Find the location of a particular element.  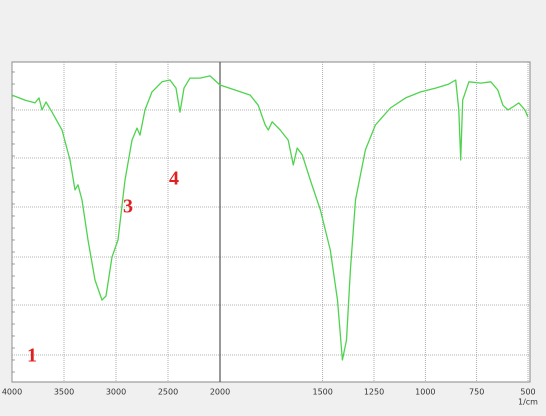

annotation: 1 is located at coordinates (32, 356).